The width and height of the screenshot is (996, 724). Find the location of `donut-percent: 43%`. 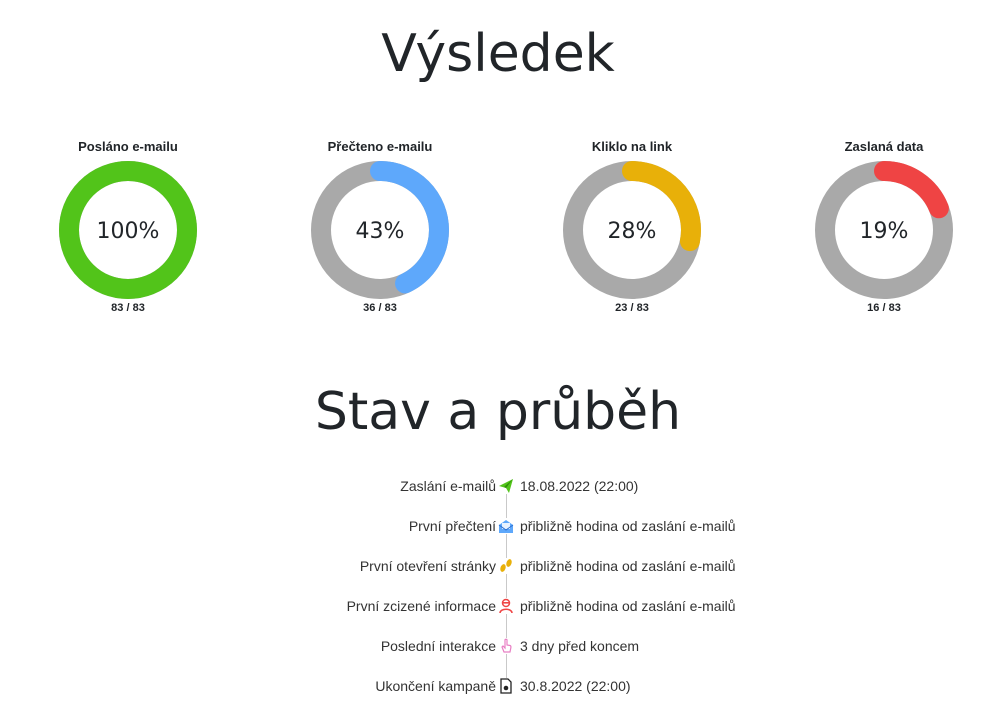

donut-percent: 43% is located at coordinates (380, 231).